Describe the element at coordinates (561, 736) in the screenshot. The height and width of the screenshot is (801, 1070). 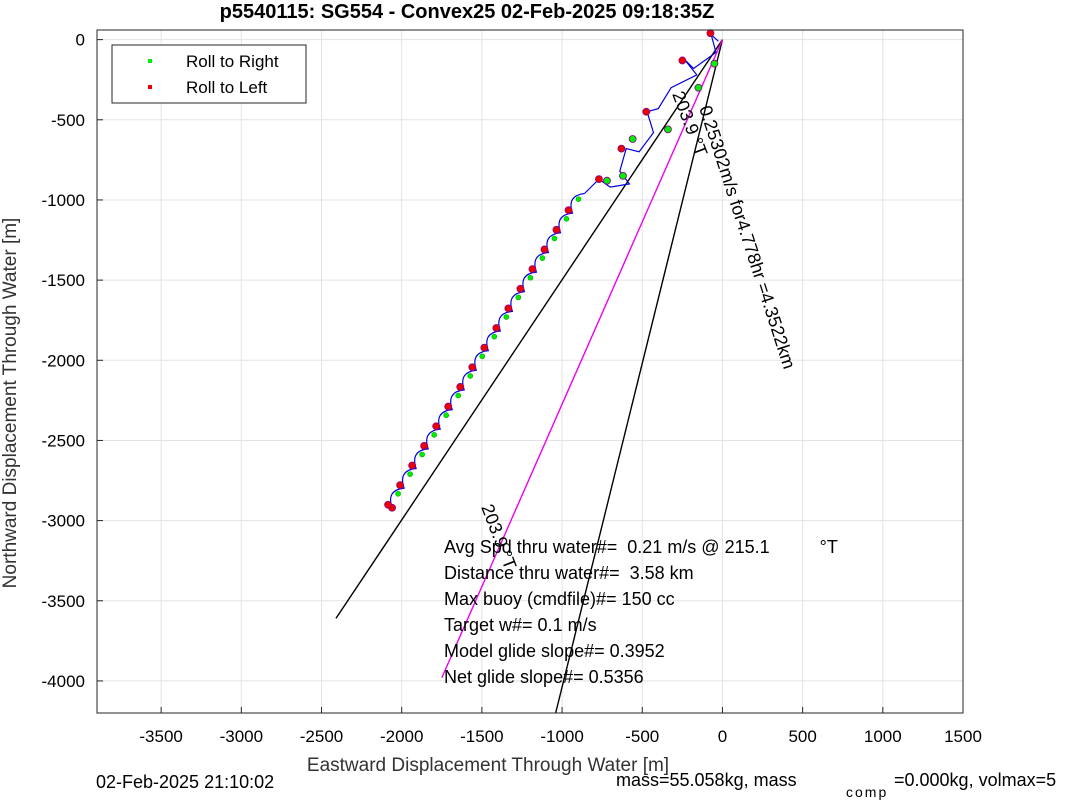
I see `x-tick-label: -1000` at that location.